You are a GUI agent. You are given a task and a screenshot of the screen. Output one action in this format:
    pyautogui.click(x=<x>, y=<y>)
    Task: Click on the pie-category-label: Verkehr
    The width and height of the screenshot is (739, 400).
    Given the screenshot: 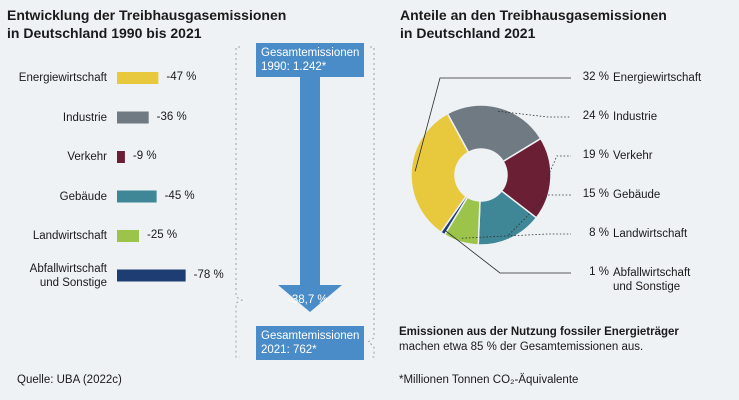 What is the action you would take?
    pyautogui.click(x=633, y=156)
    